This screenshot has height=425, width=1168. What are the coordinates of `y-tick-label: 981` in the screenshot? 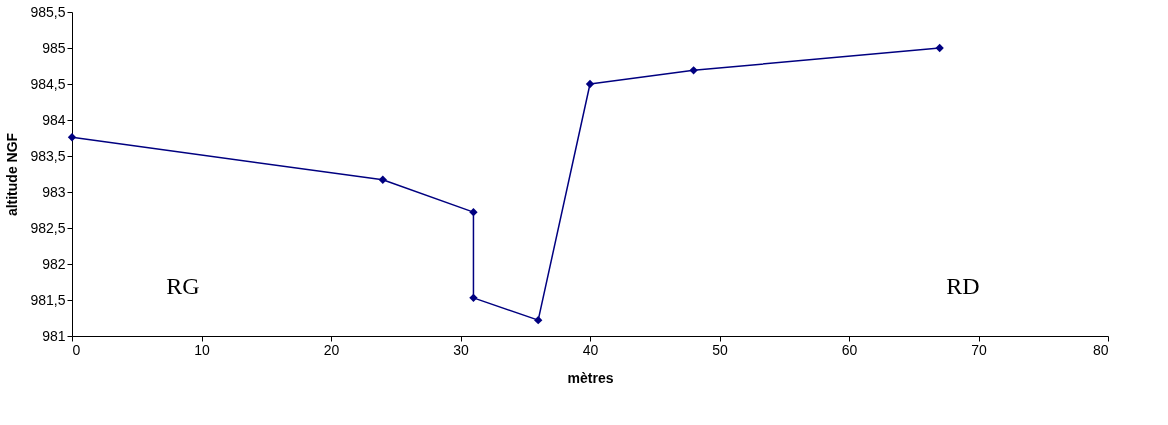 It's located at (54, 335).